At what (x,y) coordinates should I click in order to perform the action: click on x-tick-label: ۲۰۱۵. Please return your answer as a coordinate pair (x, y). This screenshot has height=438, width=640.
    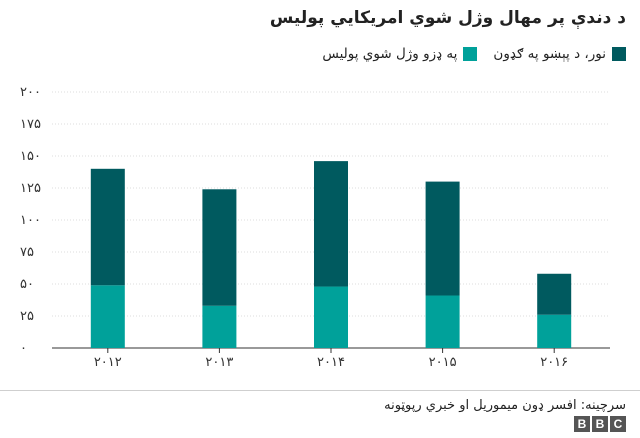
    Looking at the image, I should click on (443, 362).